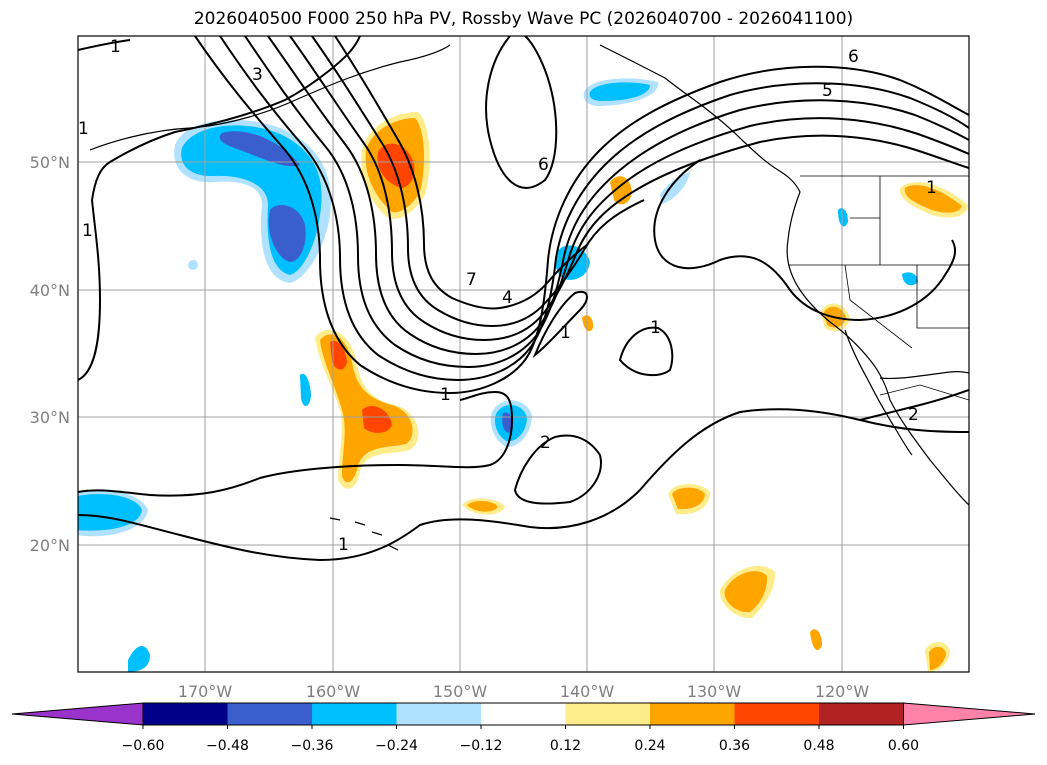  What do you see at coordinates (104, 45) in the screenshot?
I see `contour-1-northwest` at bounding box center [104, 45].